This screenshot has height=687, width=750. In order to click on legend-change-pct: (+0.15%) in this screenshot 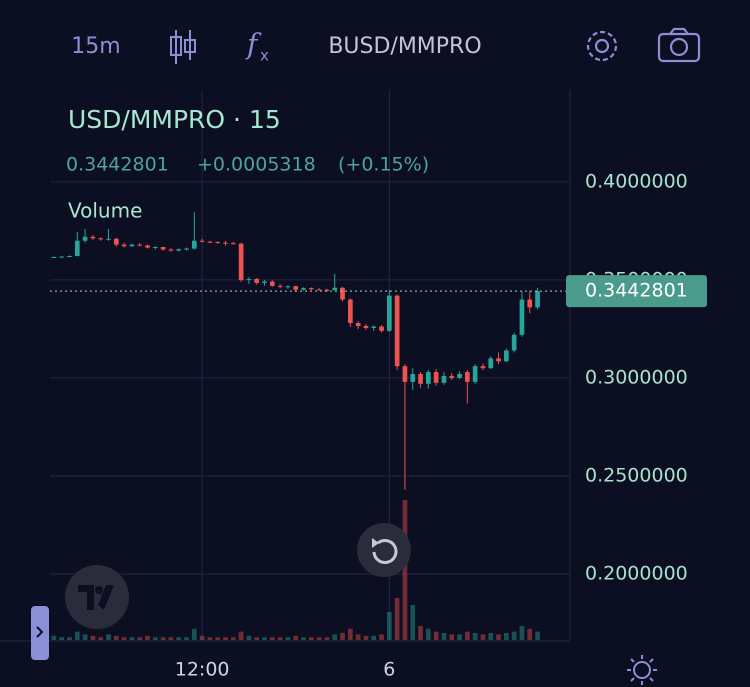, I will do `click(383, 165)`.